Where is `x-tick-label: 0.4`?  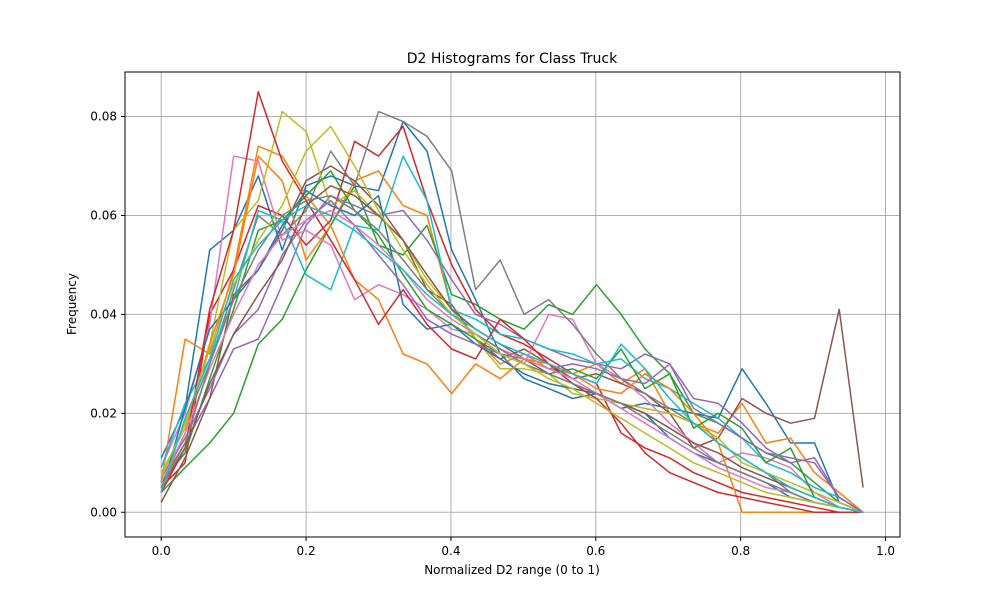
x-tick-label: 0.4 is located at coordinates (450, 551).